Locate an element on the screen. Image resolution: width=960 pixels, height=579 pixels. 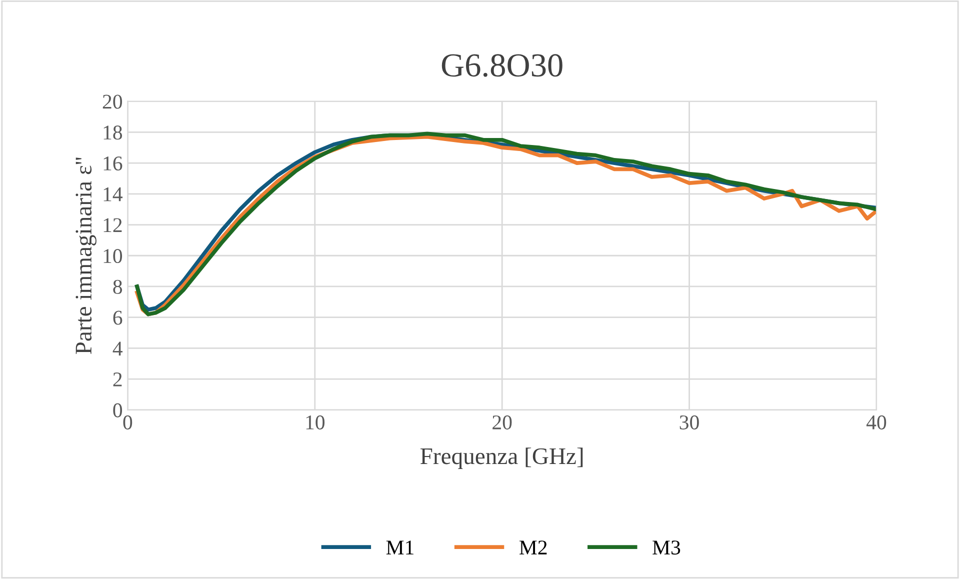
y-axis-title: Parte immaginaria ε'' is located at coordinates (86, 256).